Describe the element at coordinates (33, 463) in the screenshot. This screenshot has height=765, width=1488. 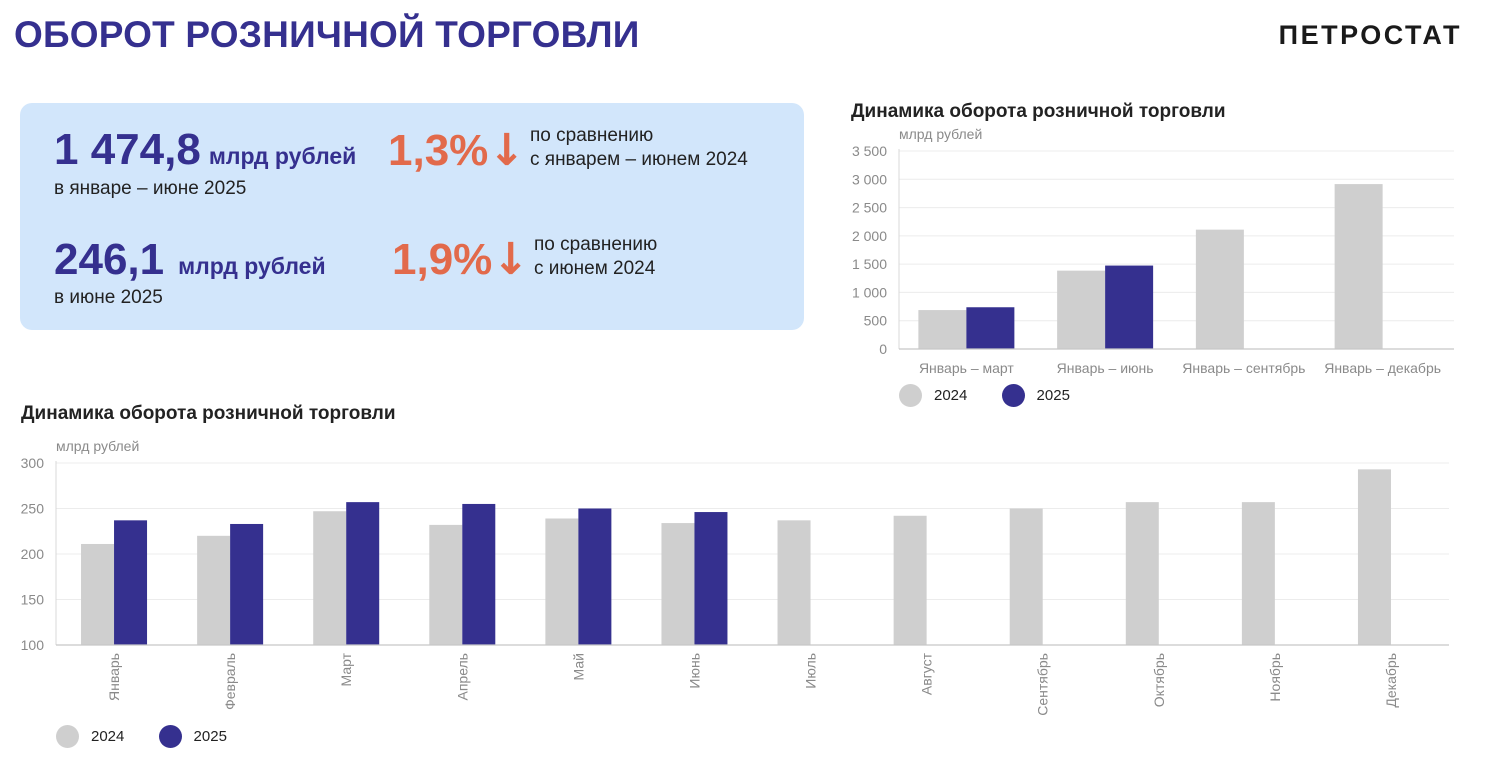
I see `y-tick-label: 300` at that location.